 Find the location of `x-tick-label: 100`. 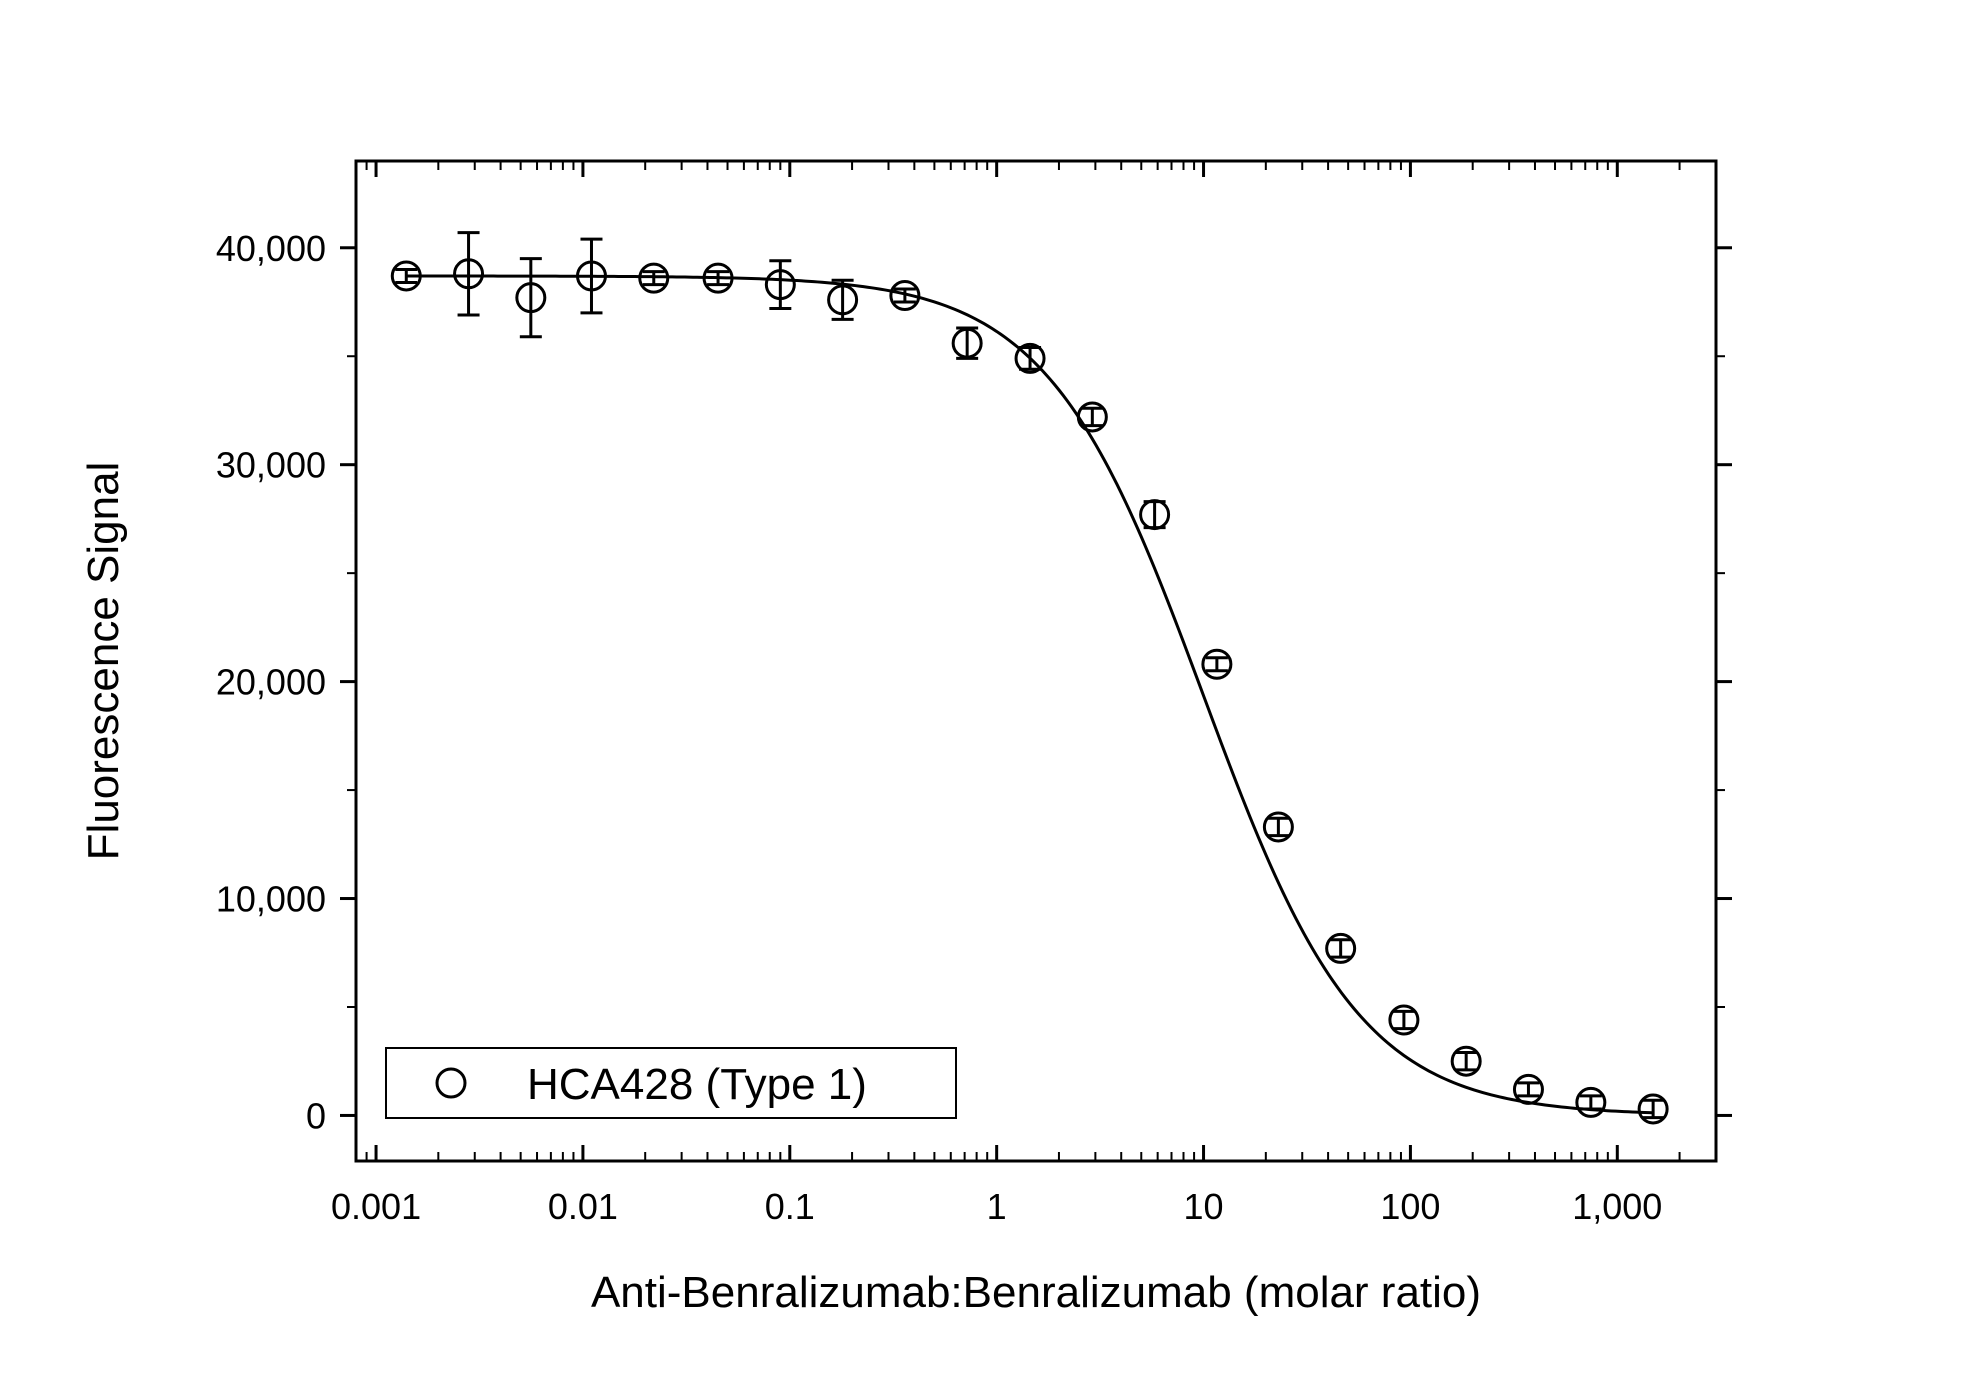

x-tick-label: 100 is located at coordinates (1410, 1206).